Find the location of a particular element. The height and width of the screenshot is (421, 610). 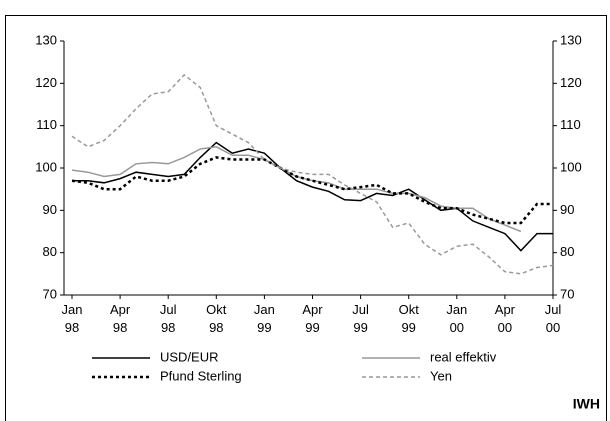

y2-tick-label: 70 is located at coordinates (567, 293).